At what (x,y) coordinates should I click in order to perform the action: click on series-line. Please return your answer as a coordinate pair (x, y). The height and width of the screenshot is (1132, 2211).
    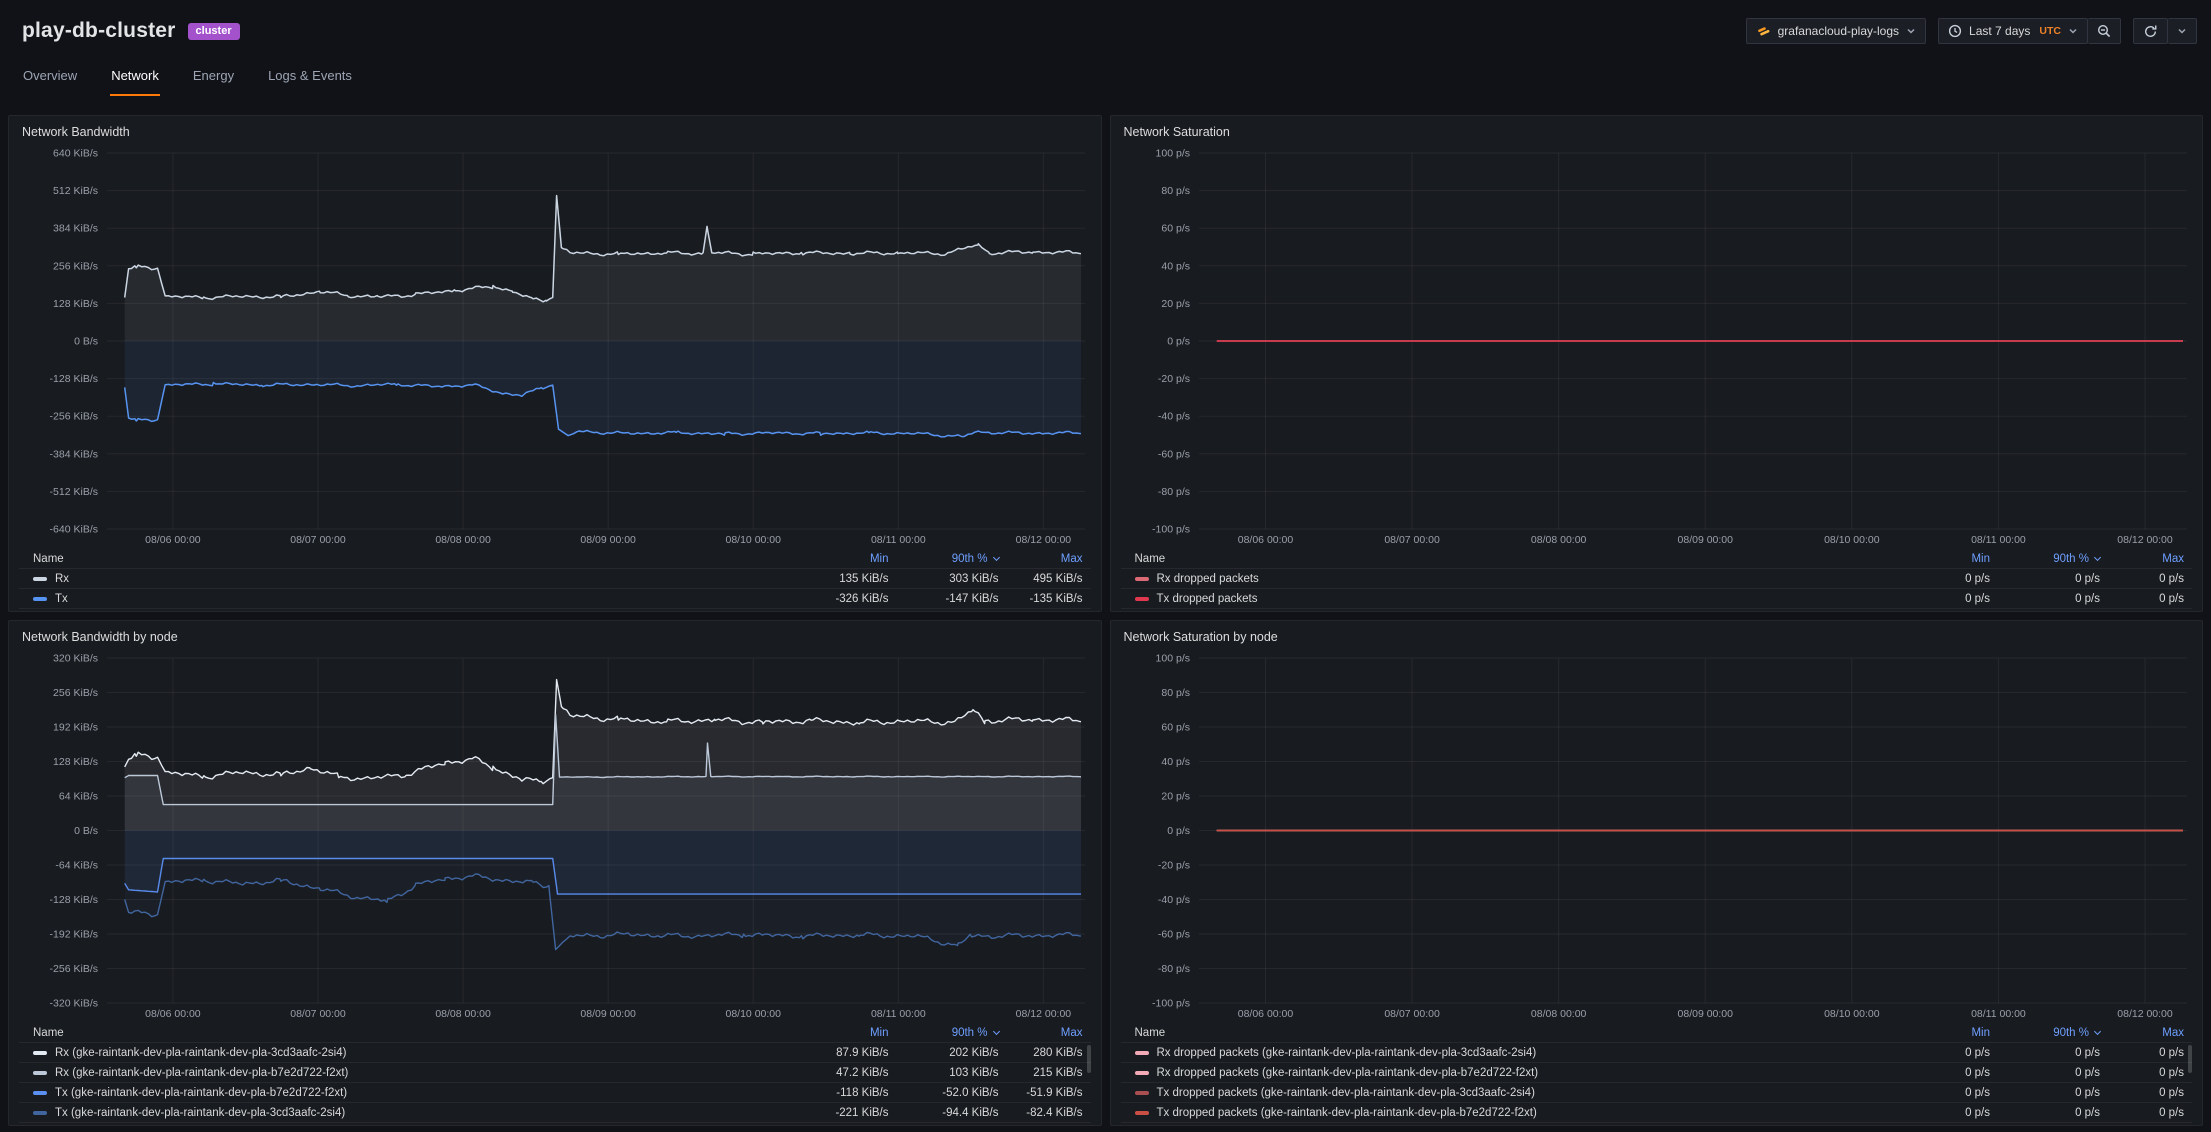
    Looking at the image, I should click on (602, 248).